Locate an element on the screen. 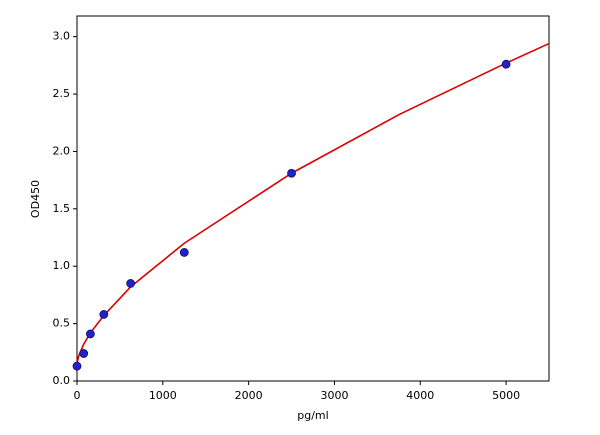 The width and height of the screenshot is (600, 435). y-tick-label: 0.5 is located at coordinates (62, 323).